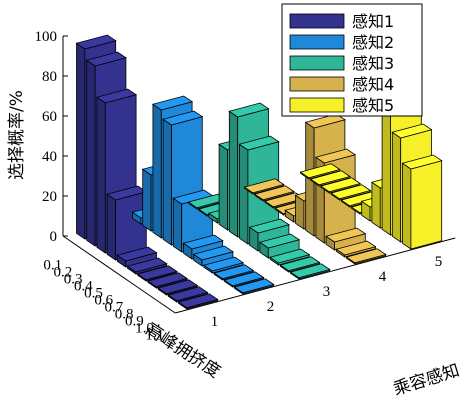 Image resolution: width=474 pixels, height=420 pixels. What do you see at coordinates (373, 84) in the screenshot?
I see `legend-label: 感知4` at bounding box center [373, 84].